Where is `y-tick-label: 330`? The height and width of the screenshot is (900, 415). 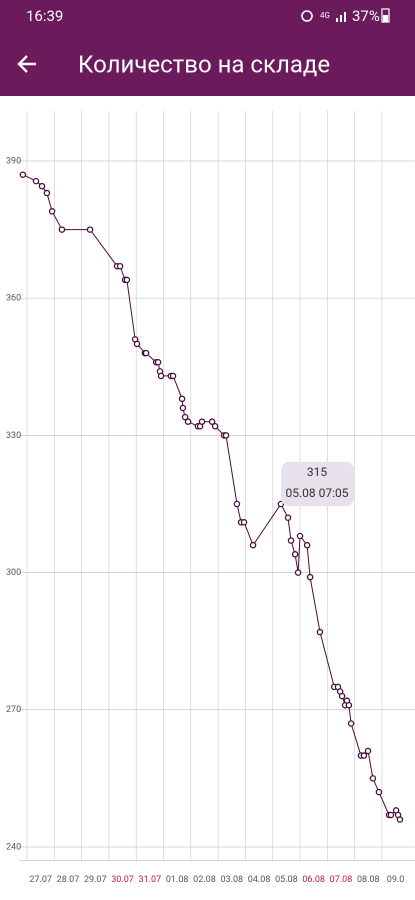
y-tick-label: 330 is located at coordinates (13, 436).